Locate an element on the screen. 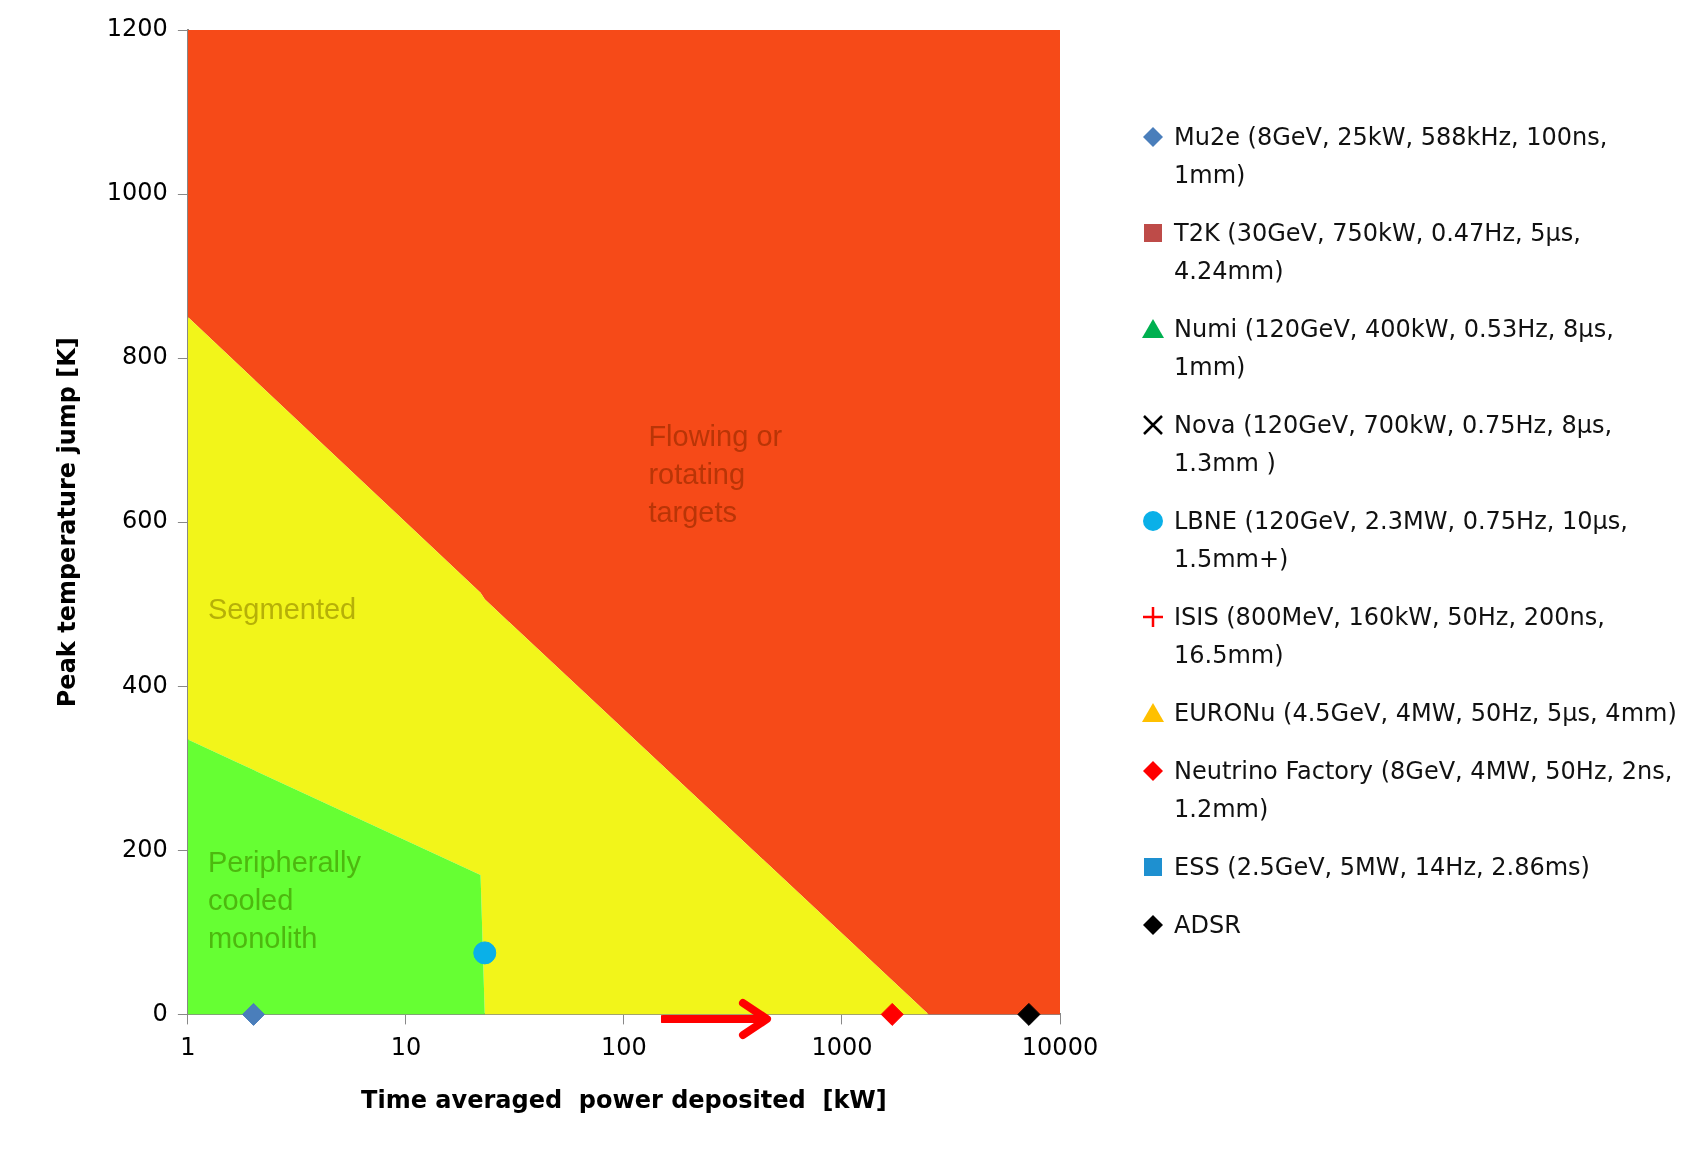  y-tick-label: 0 is located at coordinates (160, 1012).